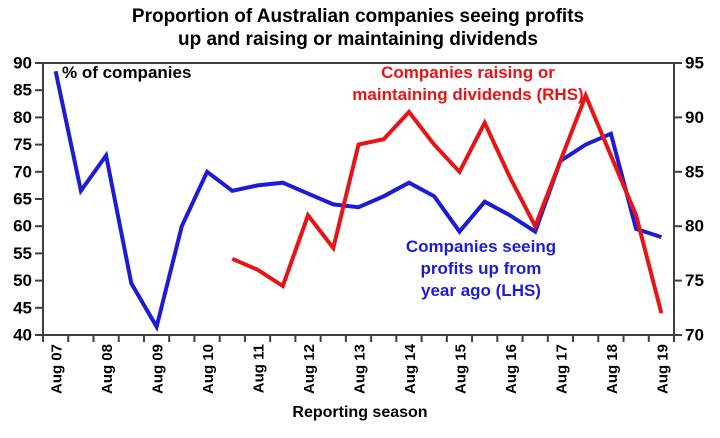  Describe the element at coordinates (259, 368) in the screenshot. I see `x-axis-tick-label: Aug 11` at that location.